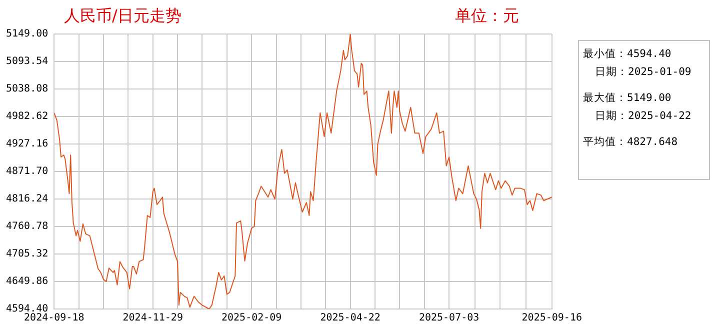 Image resolution: width=720 pixels, height=330 pixels. I want to click on y-tick-label: 4816.24, so click(27, 199).